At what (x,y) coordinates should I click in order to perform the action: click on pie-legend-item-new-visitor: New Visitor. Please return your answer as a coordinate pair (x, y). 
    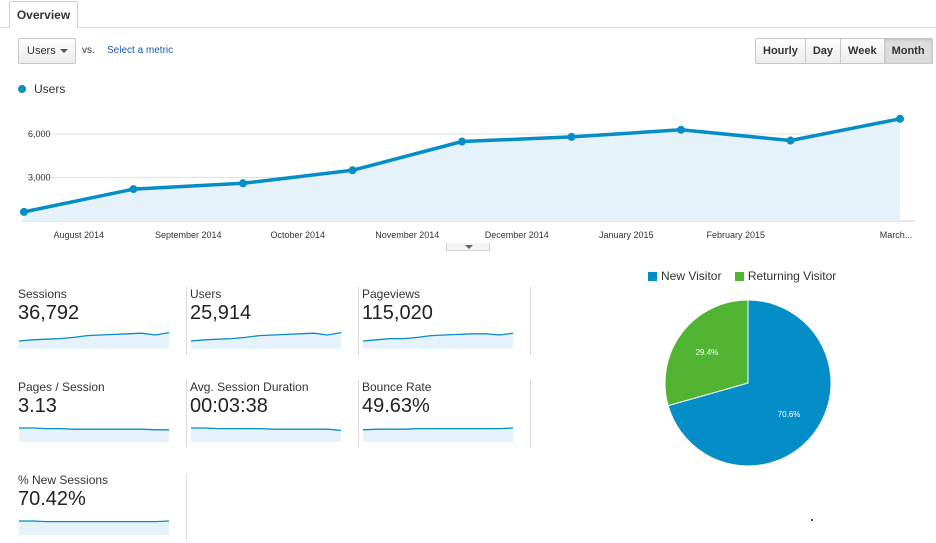
    Looking at the image, I should click on (684, 276).